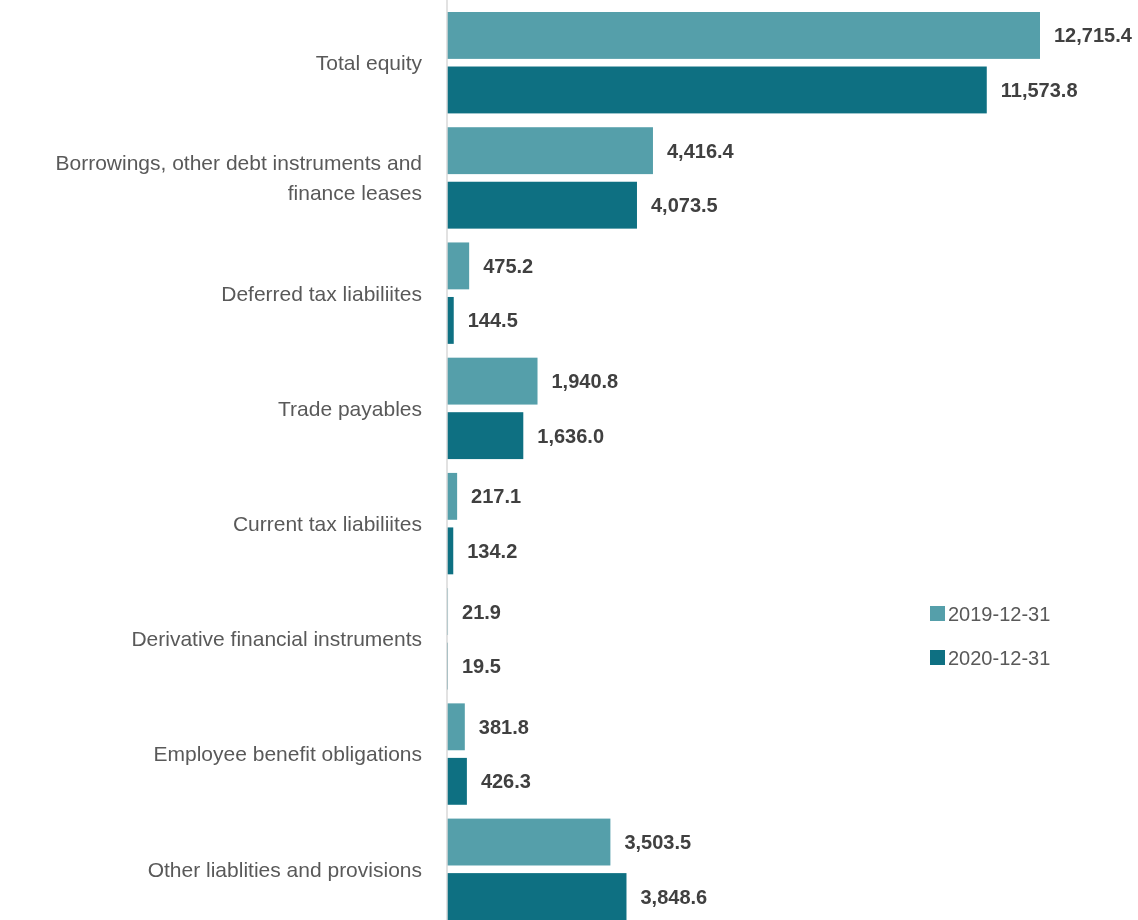  Describe the element at coordinates (999, 658) in the screenshot. I see `legend-label: 2020-12-31` at that location.